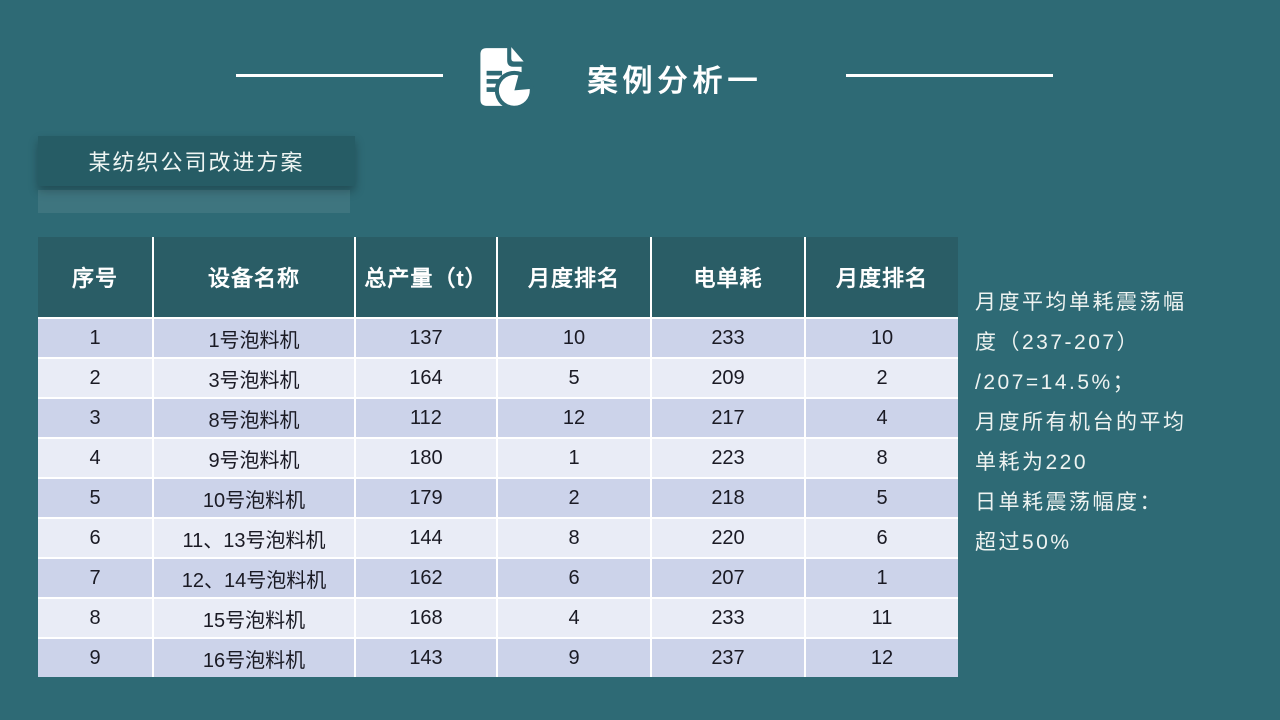 This screenshot has height=720, width=1280. I want to click on table-cell: 168, so click(426, 618).